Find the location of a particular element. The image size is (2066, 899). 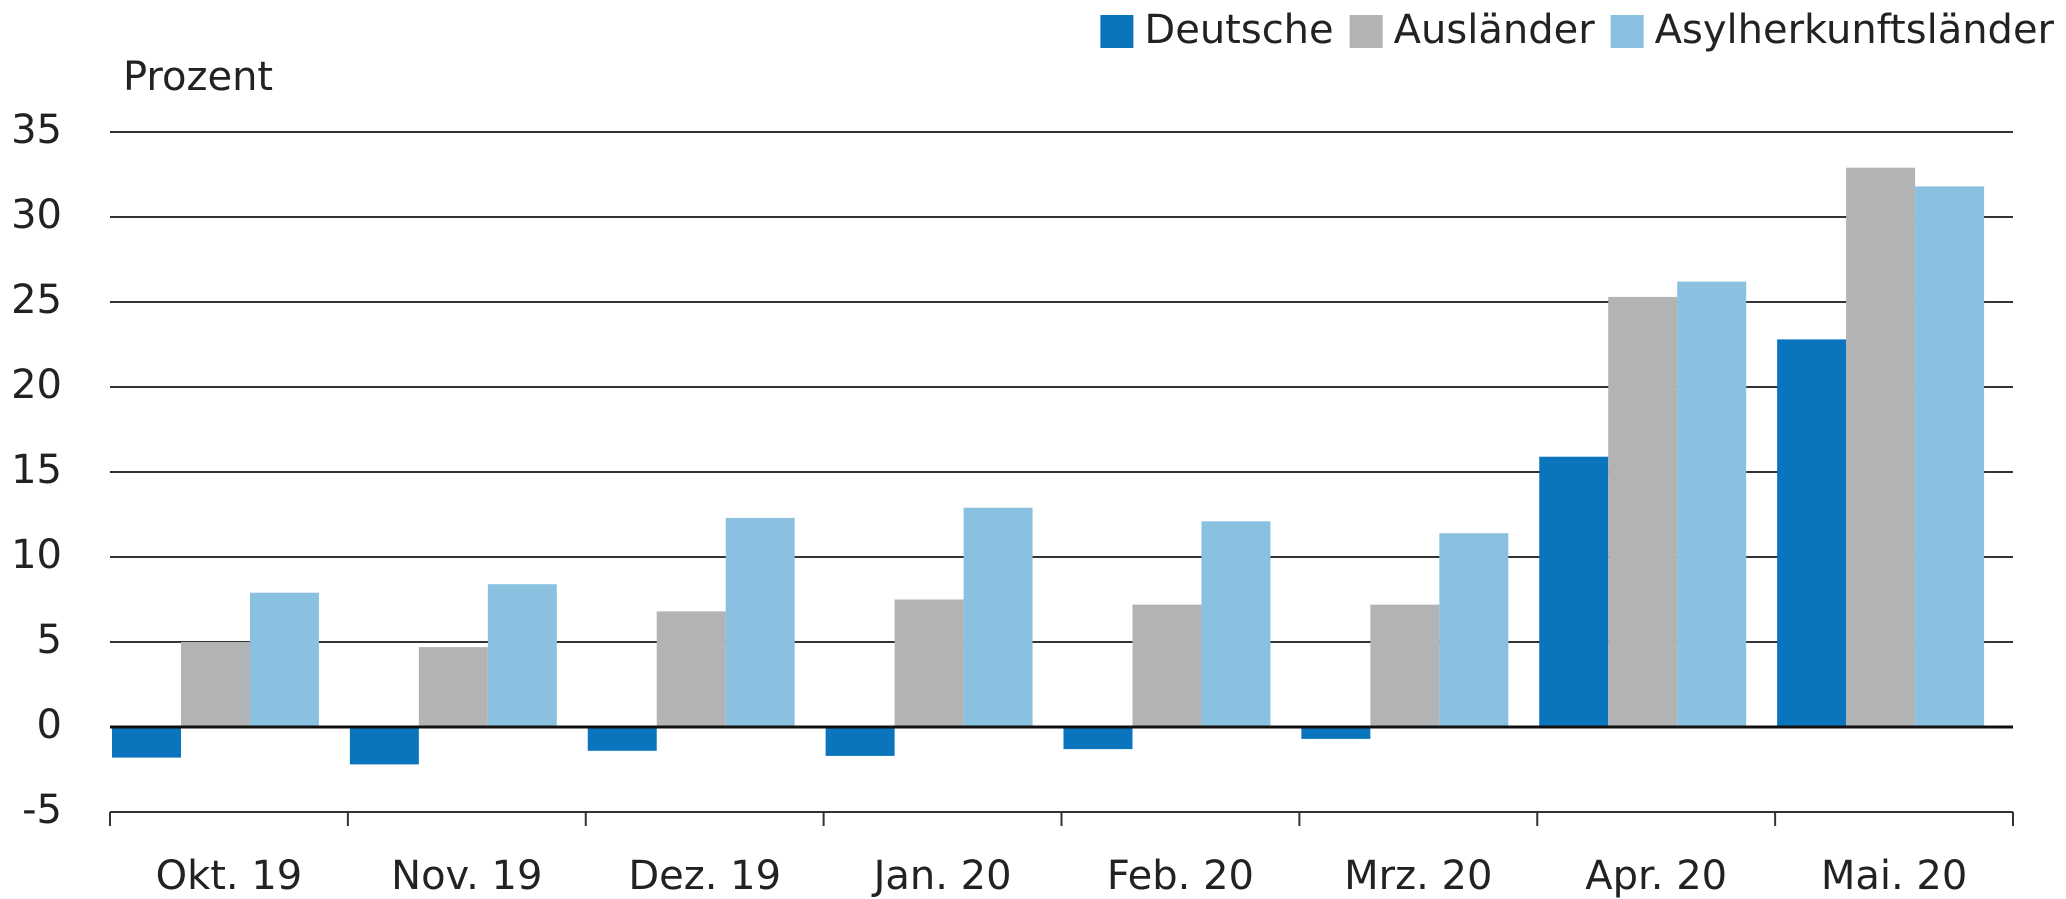

y-tick-label: 20 is located at coordinates (36, 385).